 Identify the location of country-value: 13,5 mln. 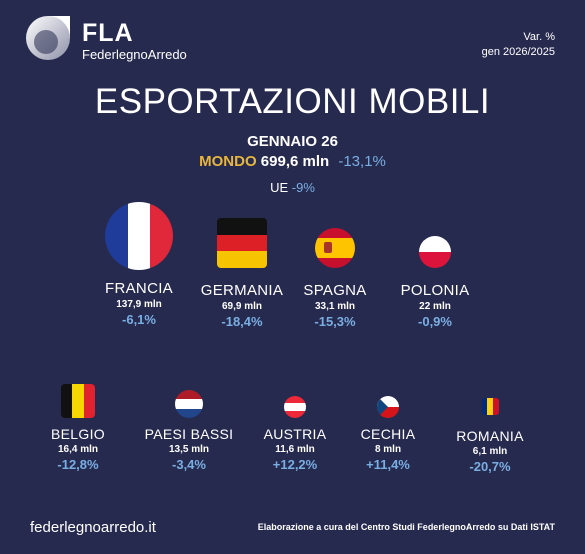
(189, 449).